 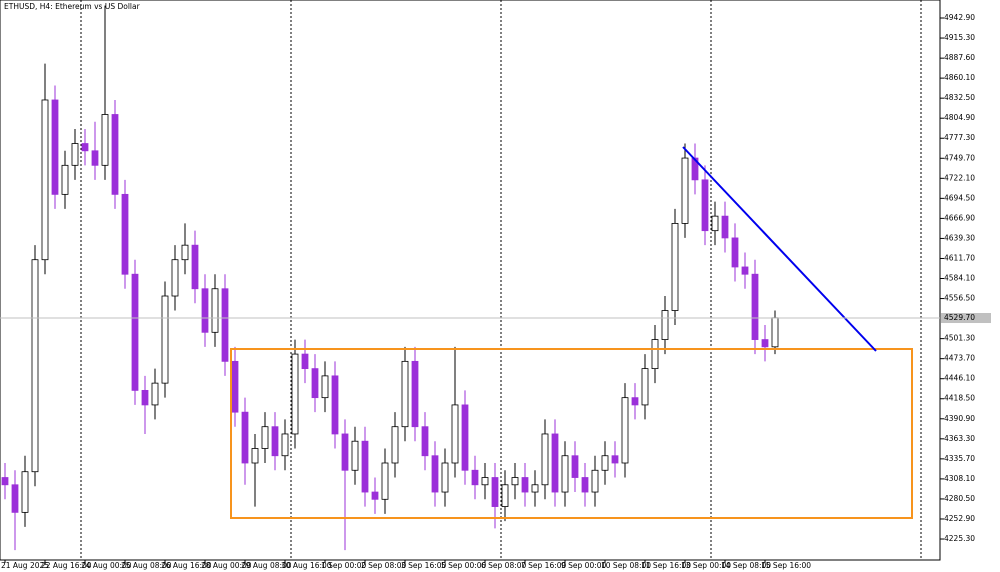 What do you see at coordinates (959, 117) in the screenshot?
I see `y-tick-label: 4804.90` at bounding box center [959, 117].